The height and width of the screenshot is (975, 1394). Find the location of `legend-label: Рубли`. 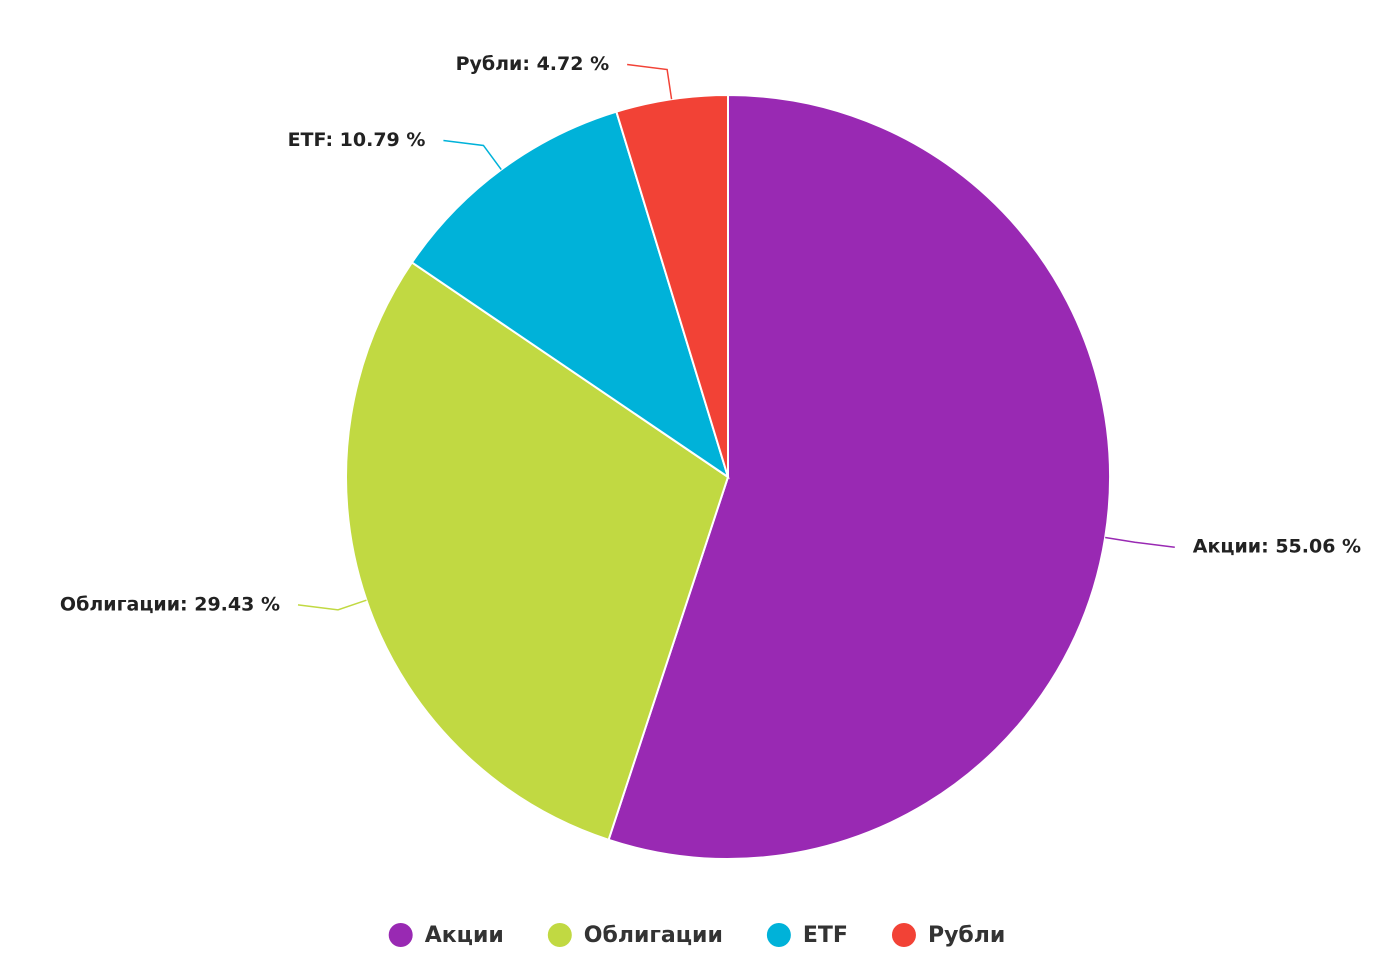

legend-label: Рубли is located at coordinates (966, 935).